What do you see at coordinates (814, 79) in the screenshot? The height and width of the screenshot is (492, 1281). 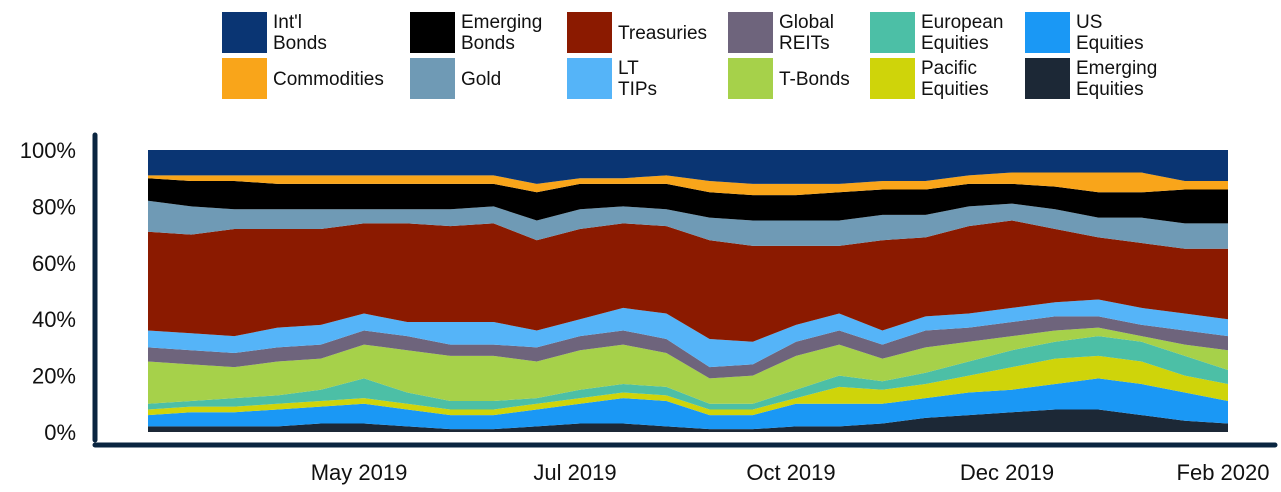 I see `legend-label: T-Bonds` at bounding box center [814, 79].